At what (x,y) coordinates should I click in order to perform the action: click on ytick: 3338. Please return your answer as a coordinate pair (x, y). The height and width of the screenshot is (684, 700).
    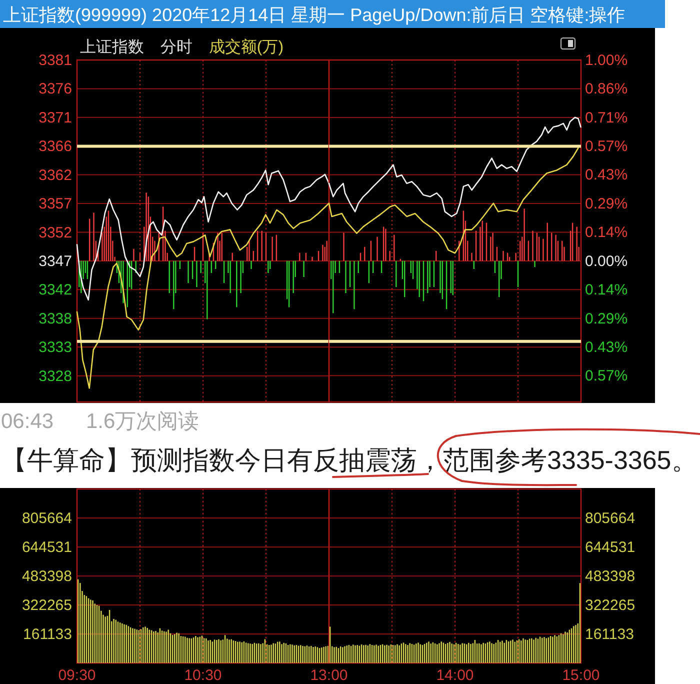
    Looking at the image, I should click on (55, 319).